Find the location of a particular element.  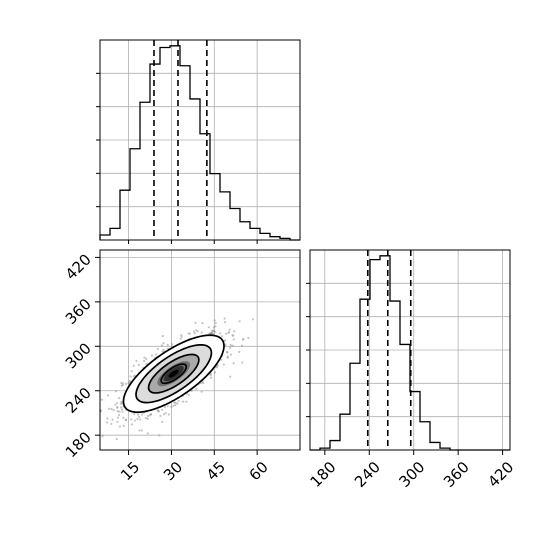

contour-x-tick-label-0: 15 is located at coordinates (130, 471).